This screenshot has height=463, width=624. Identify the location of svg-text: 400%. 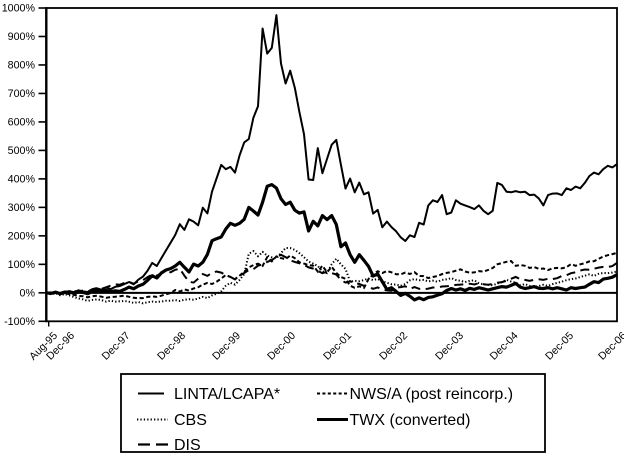
(22, 179).